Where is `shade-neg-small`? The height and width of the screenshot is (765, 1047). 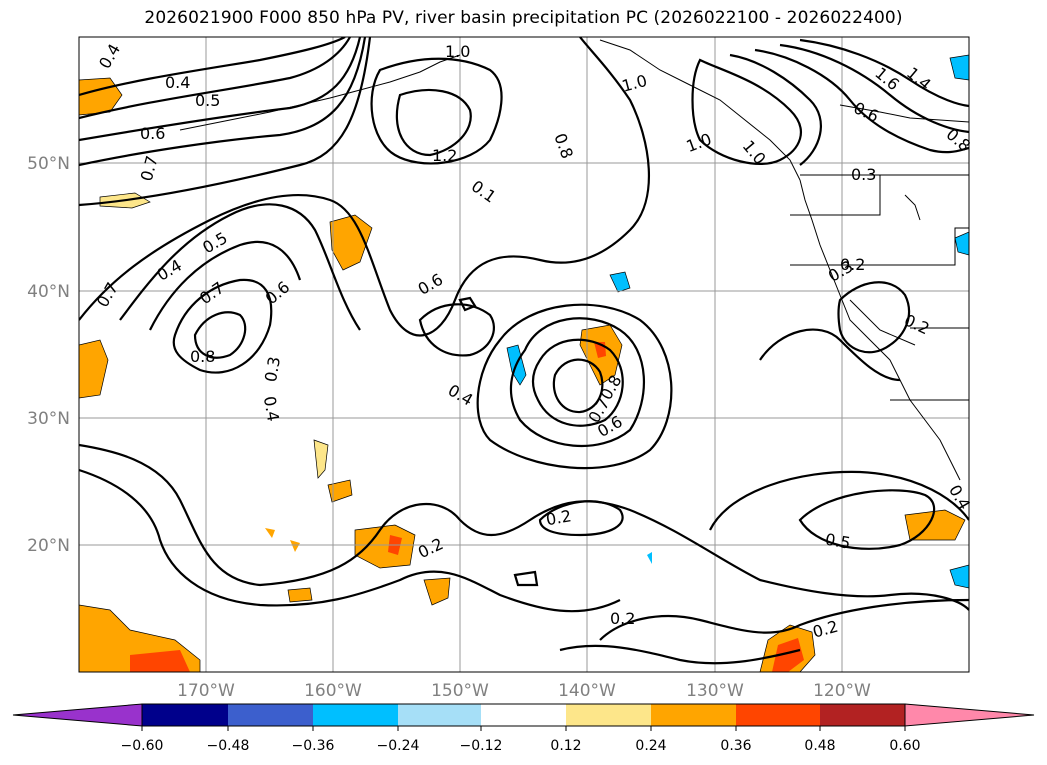 shade-neg-small is located at coordinates (649, 558).